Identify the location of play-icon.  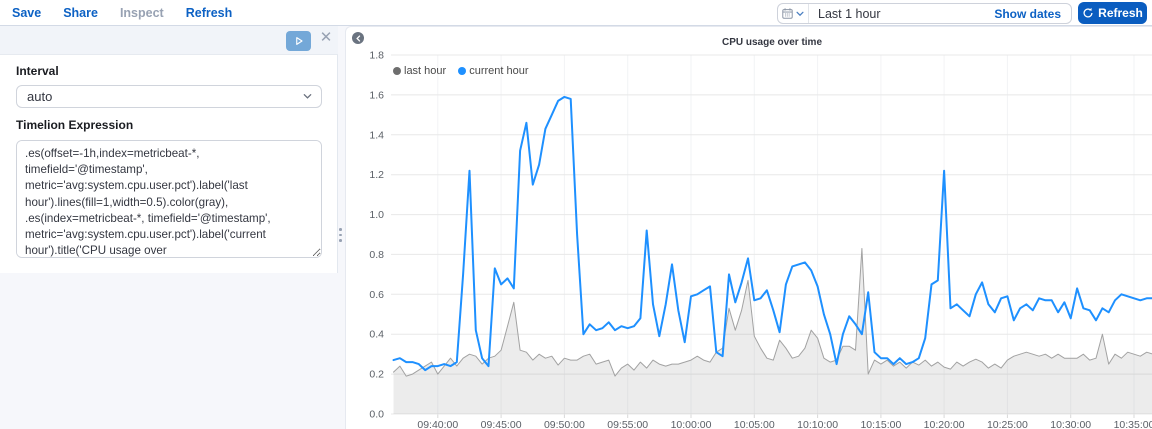
(299, 41).